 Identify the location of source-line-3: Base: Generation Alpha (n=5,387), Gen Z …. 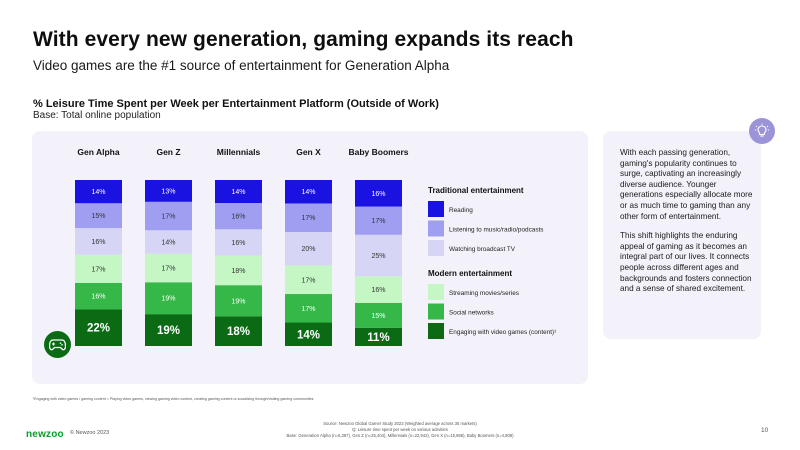
(400, 435).